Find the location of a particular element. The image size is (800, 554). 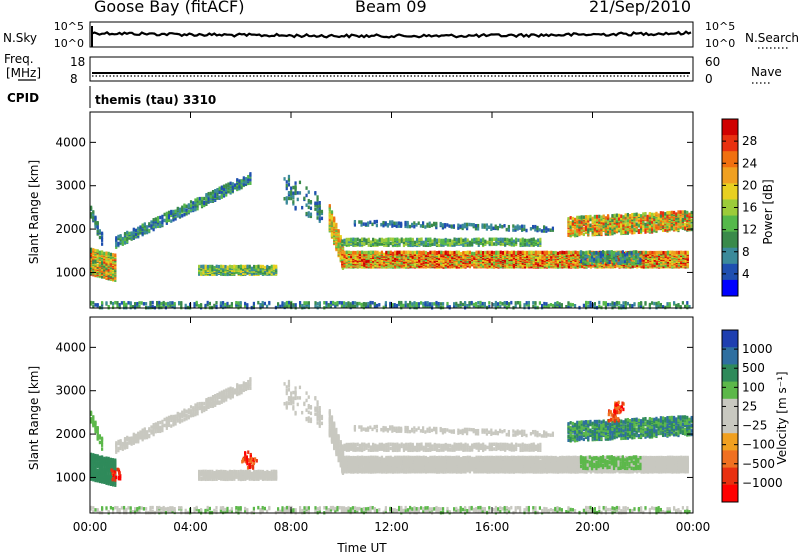

colorbar-tick: 1000 is located at coordinates (757, 349).